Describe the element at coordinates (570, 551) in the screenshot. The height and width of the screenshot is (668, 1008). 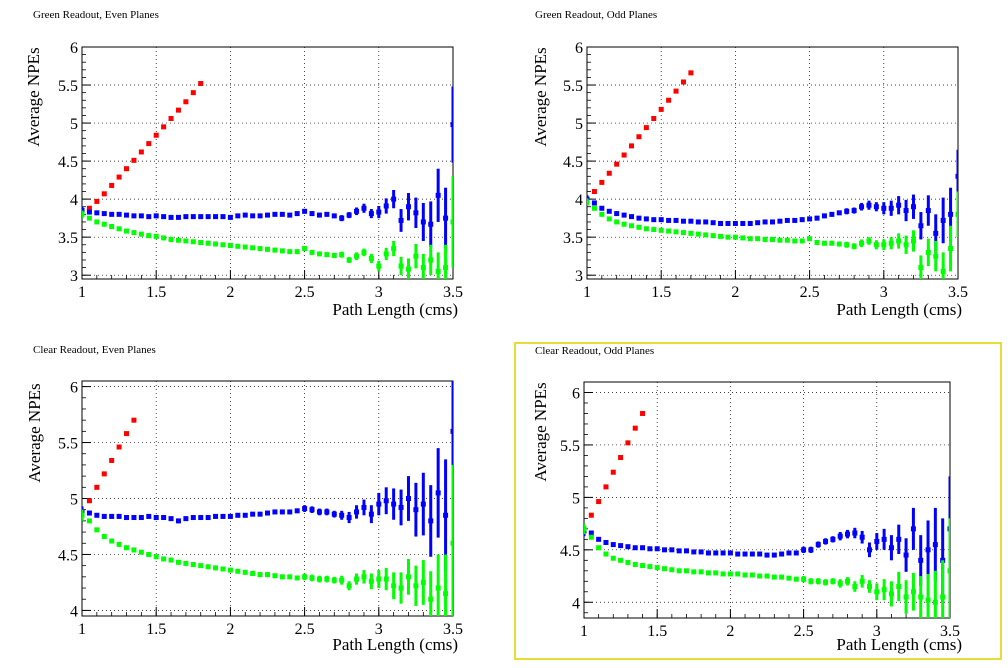
I see `y-tick-label: 4.5` at that location.